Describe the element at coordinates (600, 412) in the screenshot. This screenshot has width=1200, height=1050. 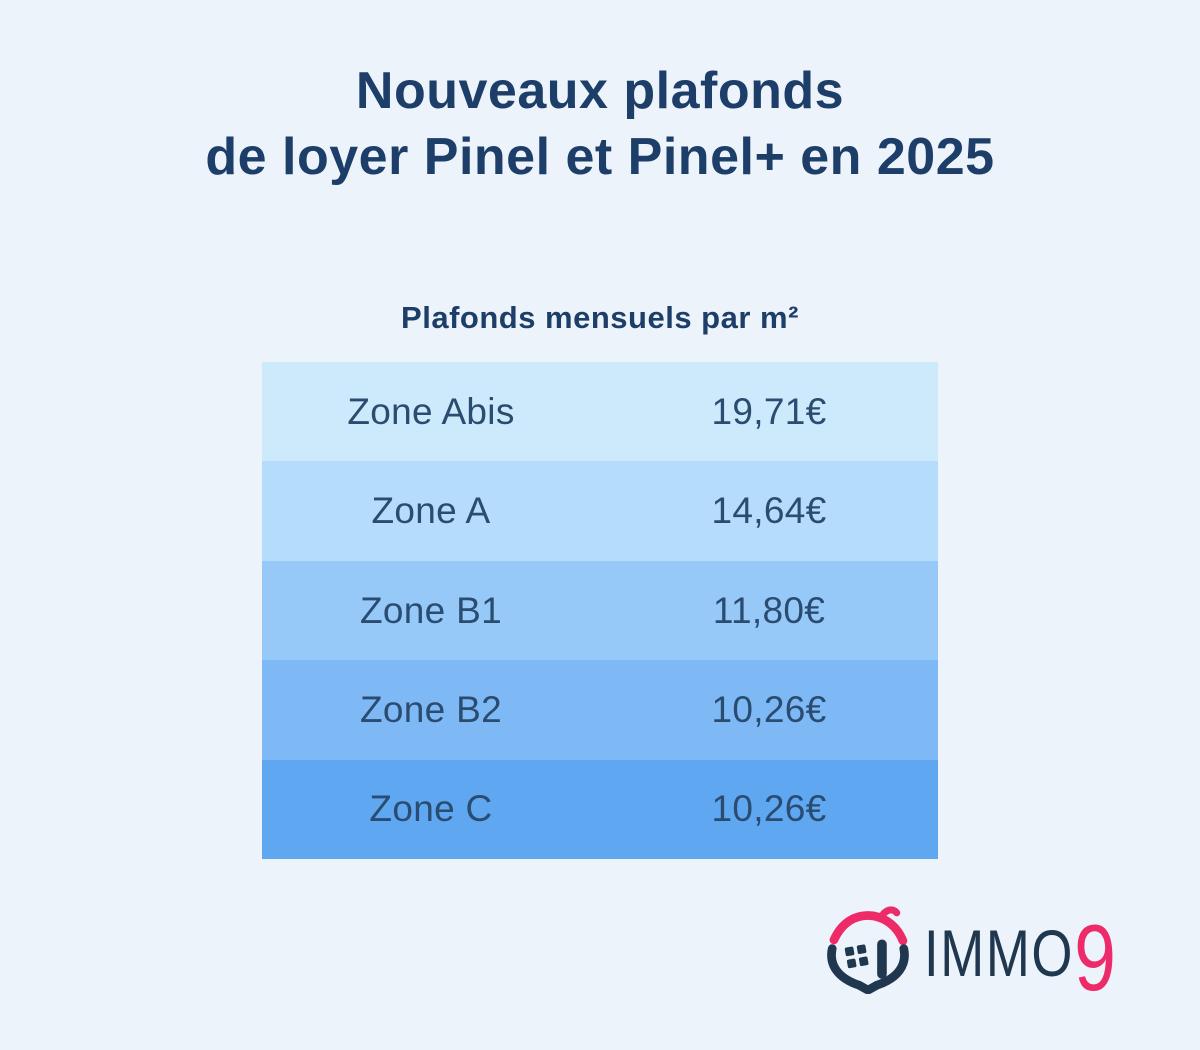
I see `table-row: Zone Abis 19,71€` at that location.